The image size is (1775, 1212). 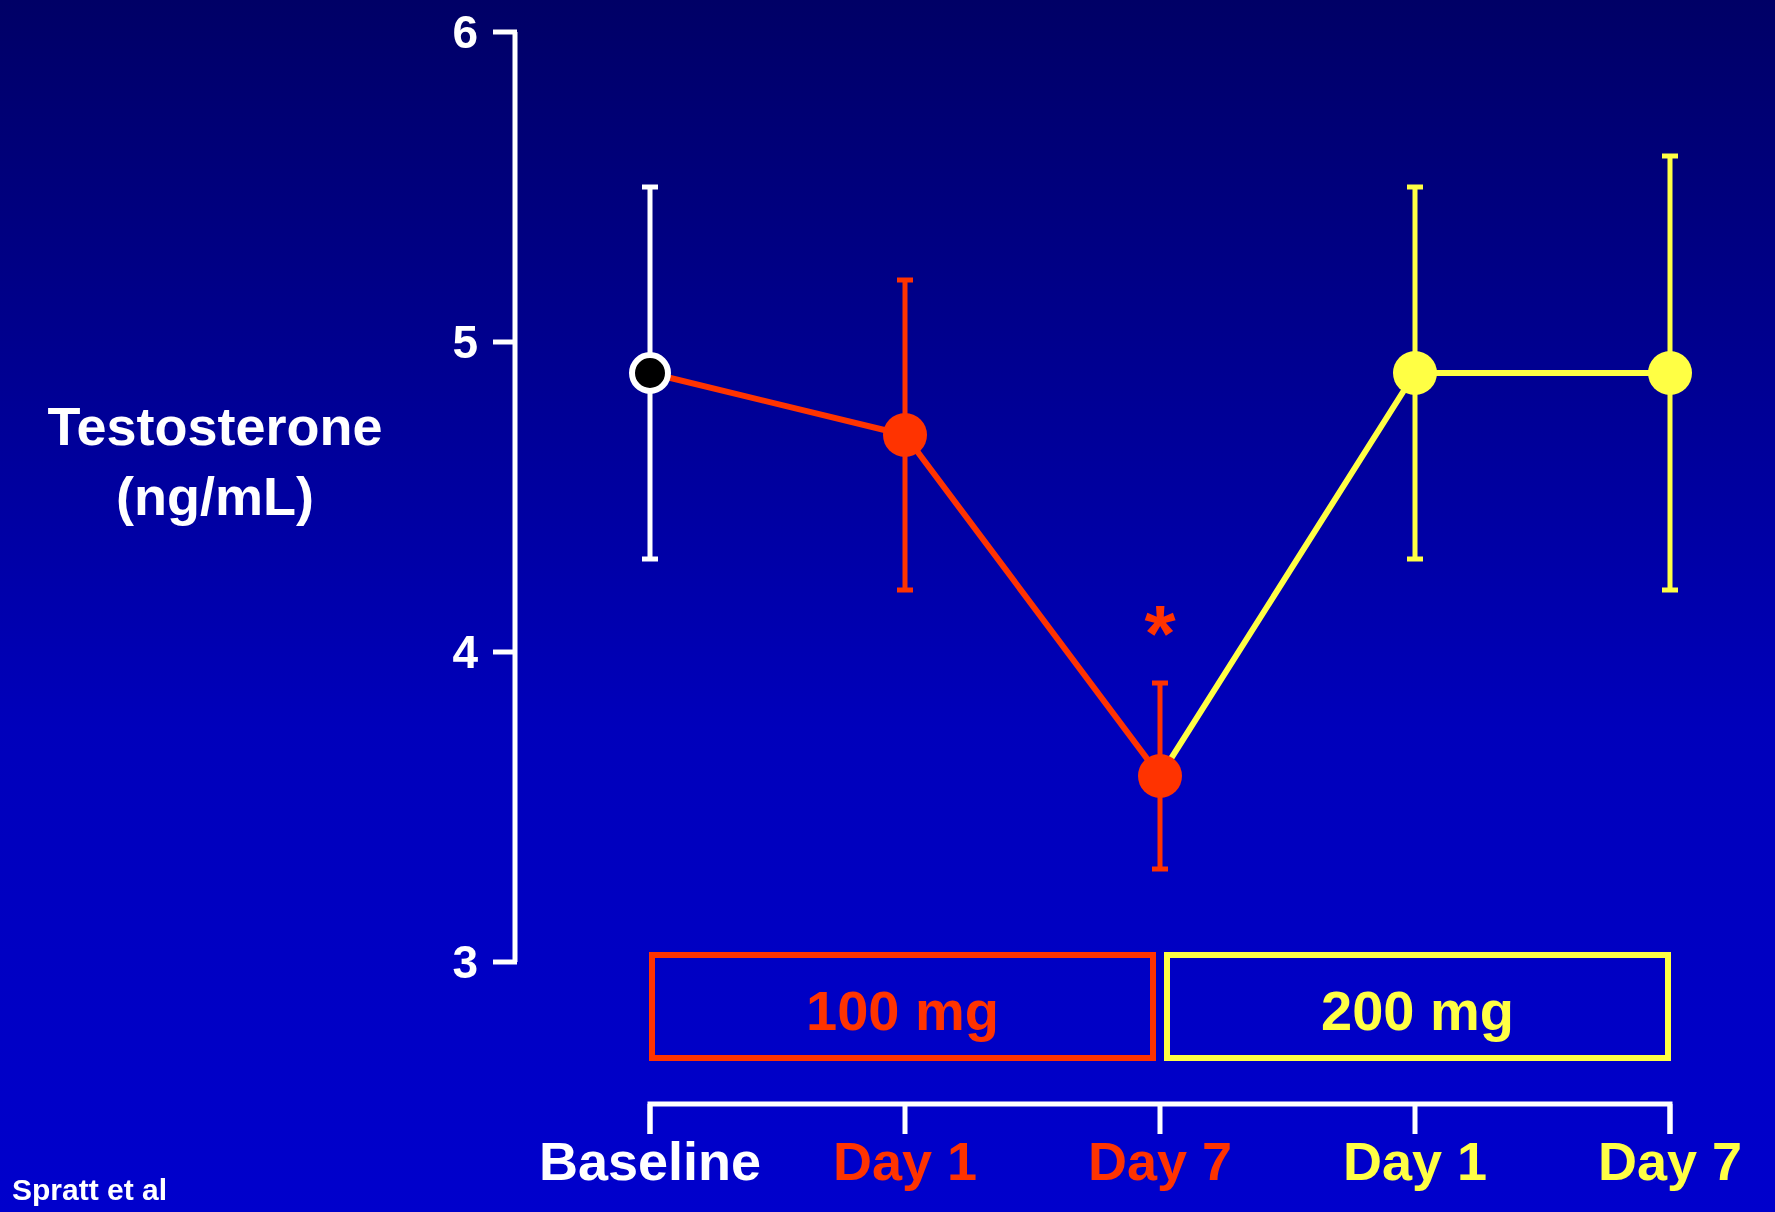 I want to click on x-tick-label: Baseline, so click(x=650, y=1161).